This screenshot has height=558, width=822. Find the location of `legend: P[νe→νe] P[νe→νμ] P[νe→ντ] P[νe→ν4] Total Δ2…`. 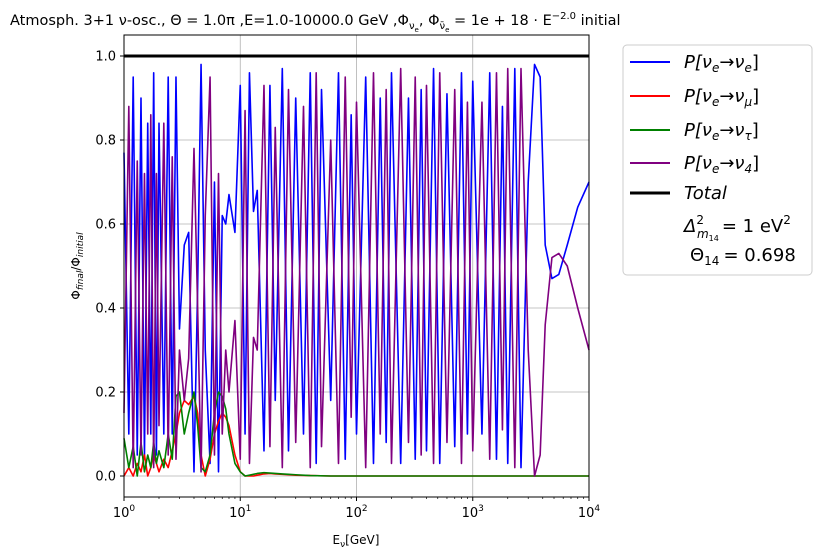

legend: P[νe→νe] P[νe→νμ] P[νe→ντ] P[νe→ν4] Total Δ2… is located at coordinates (717, 160).